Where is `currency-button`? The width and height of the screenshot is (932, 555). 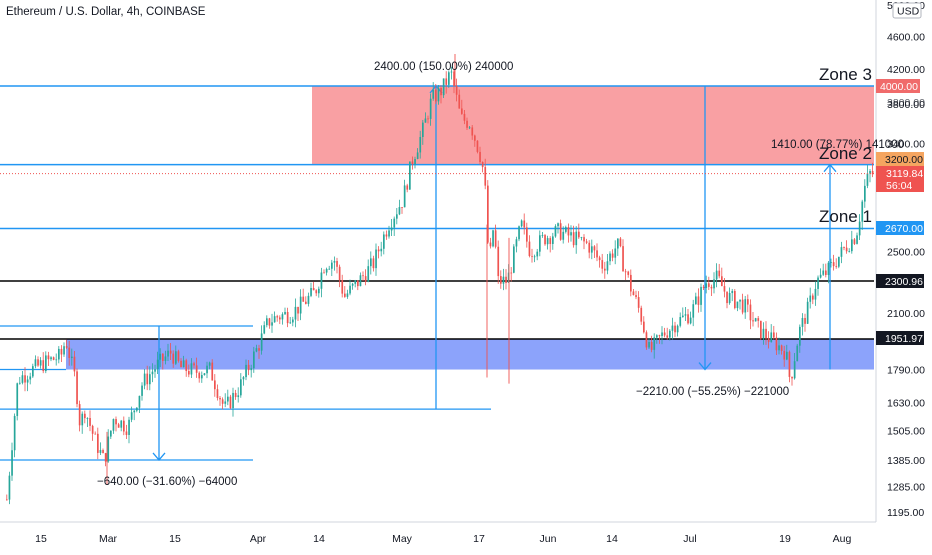 currency-button is located at coordinates (907, 10).